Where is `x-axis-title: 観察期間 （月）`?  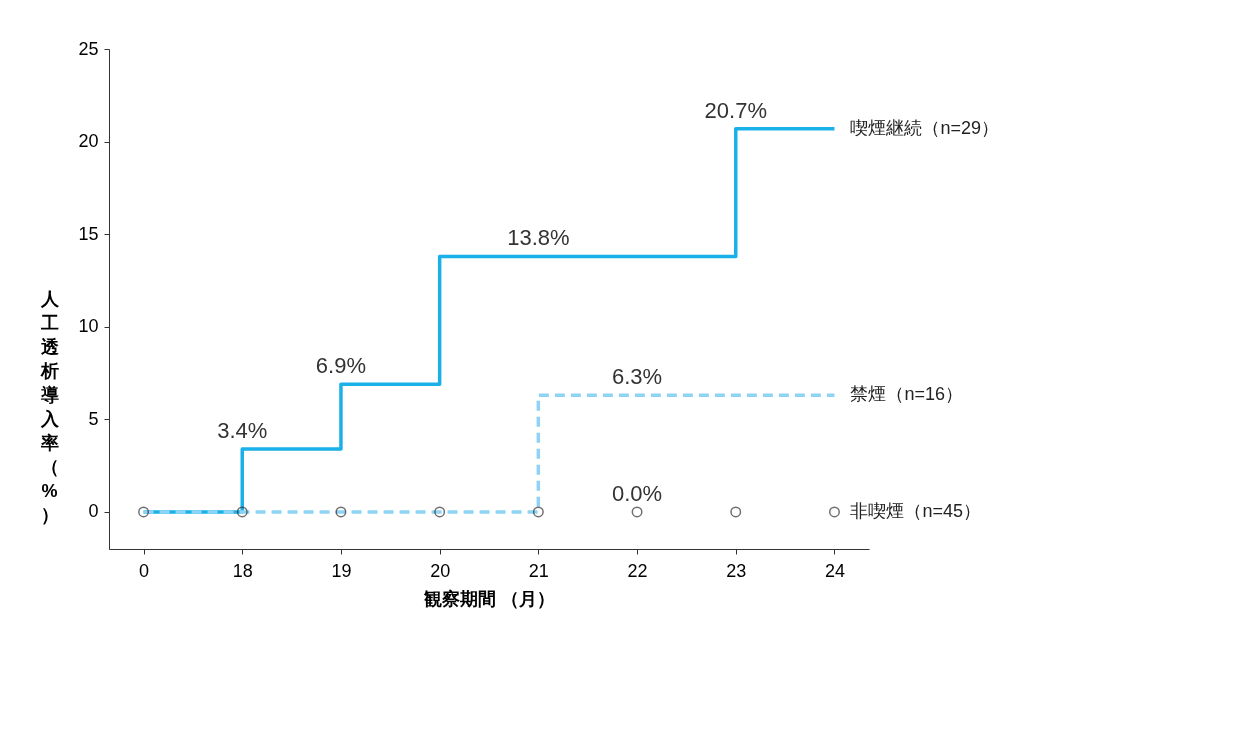 x-axis-title: 観察期間 （月） is located at coordinates (489, 598).